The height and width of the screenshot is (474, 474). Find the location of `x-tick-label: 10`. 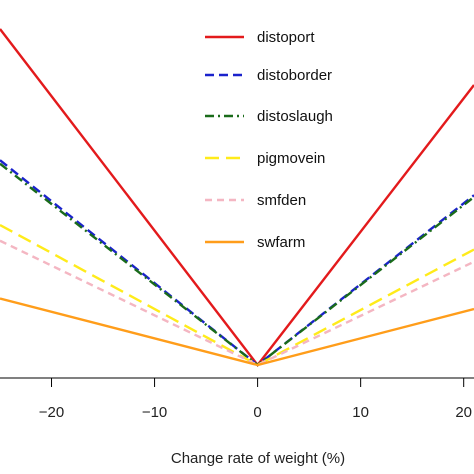

x-tick-label: 10 is located at coordinates (360, 412).